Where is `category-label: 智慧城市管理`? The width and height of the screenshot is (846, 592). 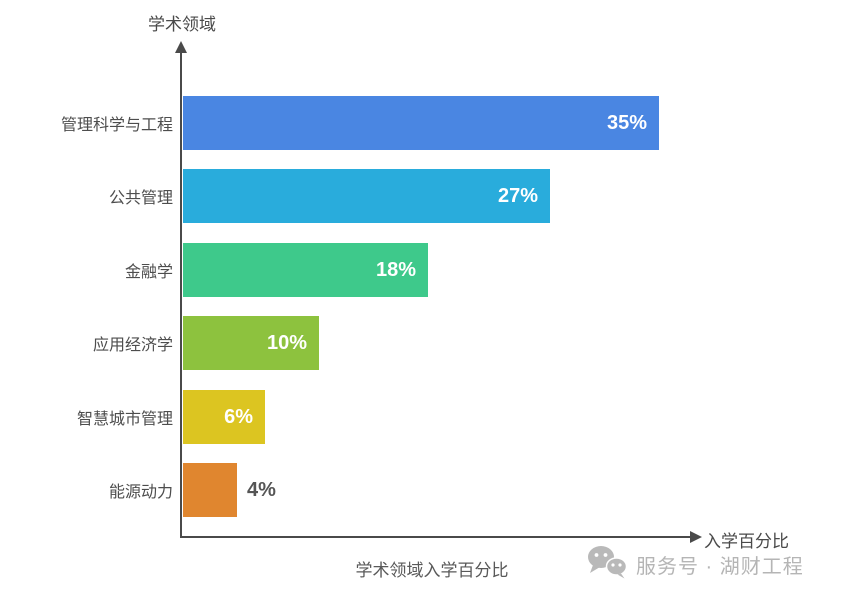
category-label: 智慧城市管理 is located at coordinates (124, 419).